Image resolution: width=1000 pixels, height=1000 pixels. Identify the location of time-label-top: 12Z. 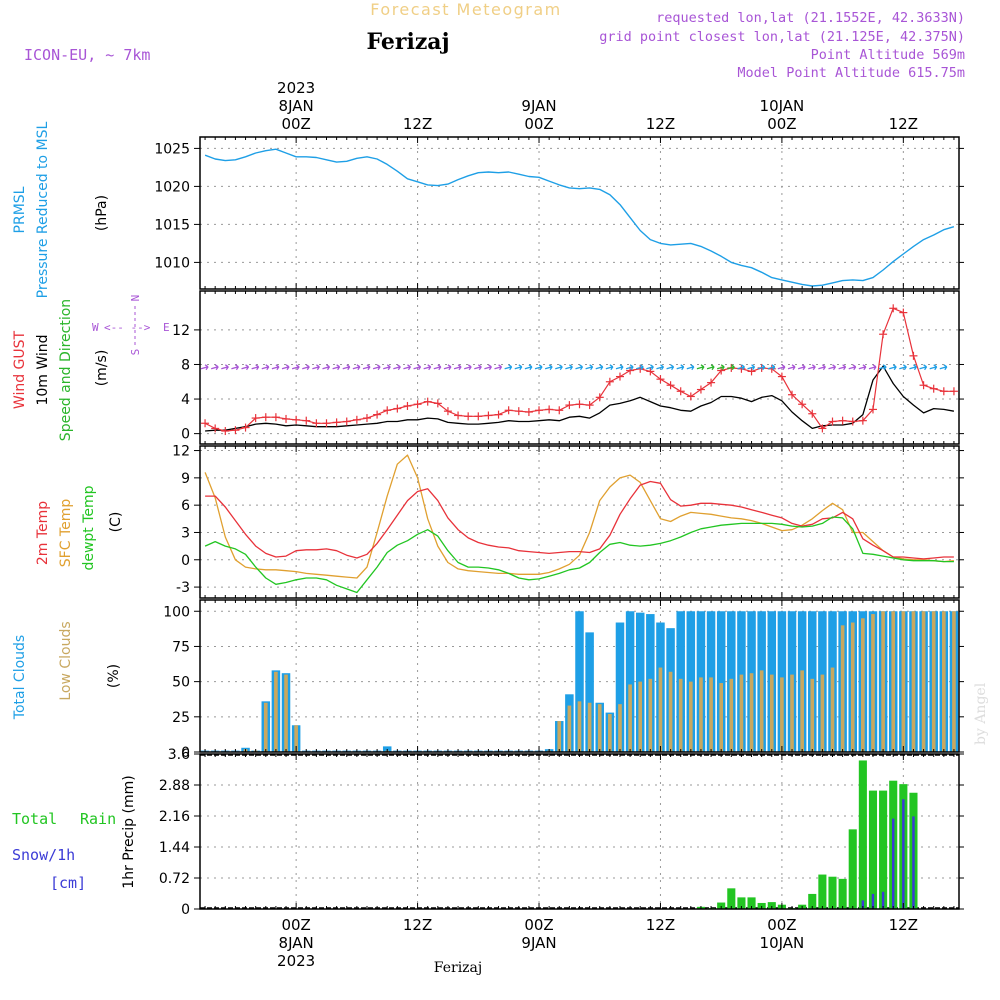
(417, 124).